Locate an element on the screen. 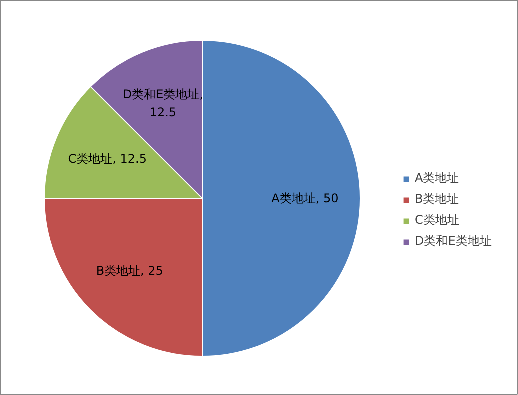 This screenshot has width=518, height=395. legend-label: D类和E类地址 is located at coordinates (453, 241).